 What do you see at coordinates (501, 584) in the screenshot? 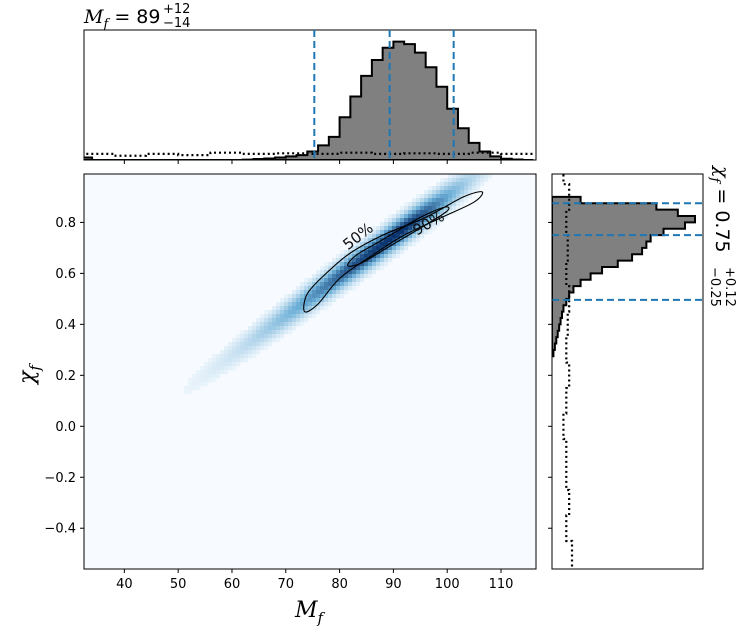
I see `x-tick-label: 110` at bounding box center [501, 584].